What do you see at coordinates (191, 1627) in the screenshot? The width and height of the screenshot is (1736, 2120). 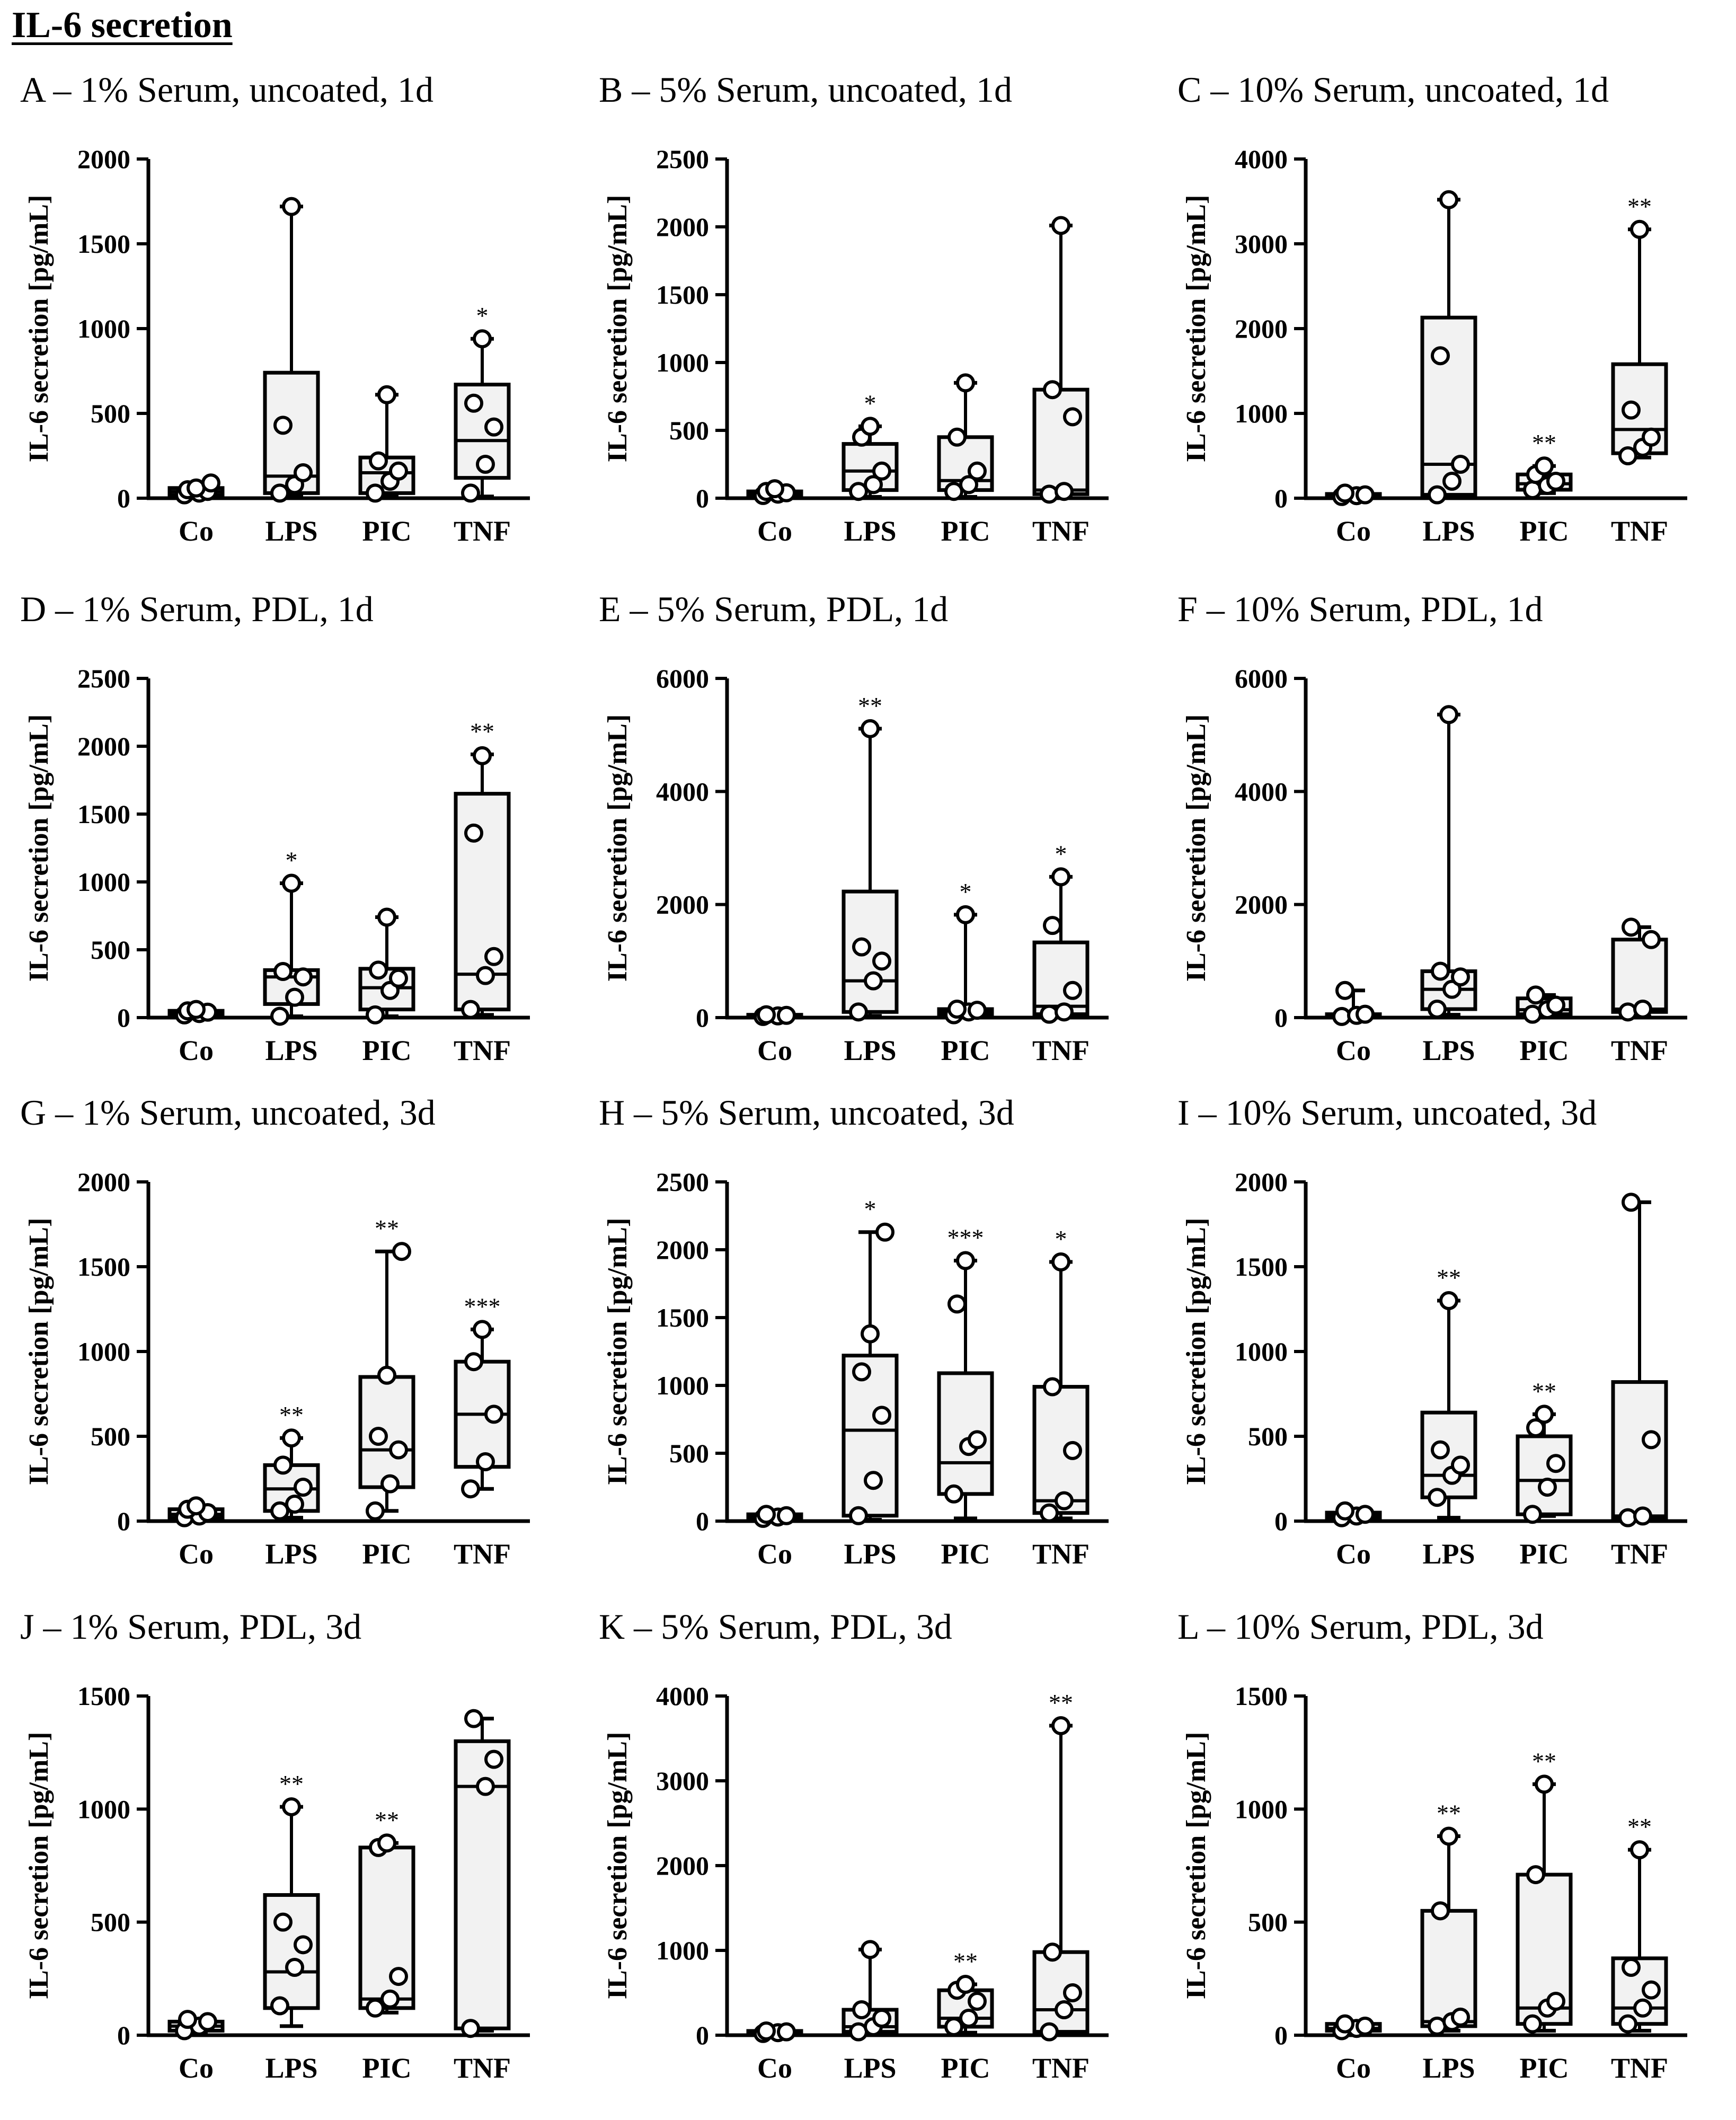 I see `chart-title: J – 1% Serum, PDL, 3d` at bounding box center [191, 1627].